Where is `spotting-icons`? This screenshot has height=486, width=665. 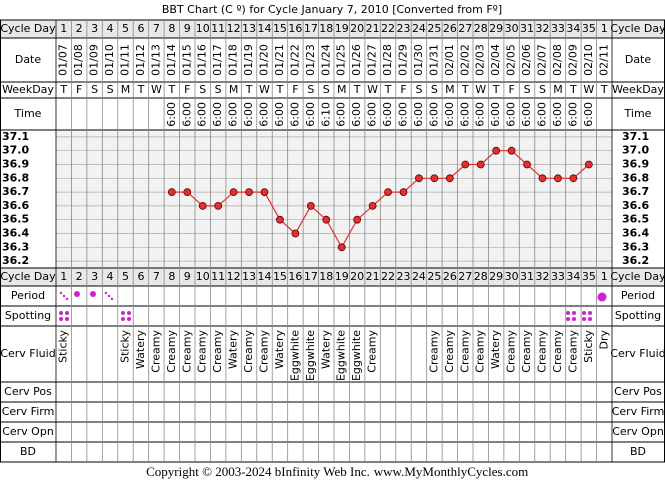
spotting-icons is located at coordinates (325, 316).